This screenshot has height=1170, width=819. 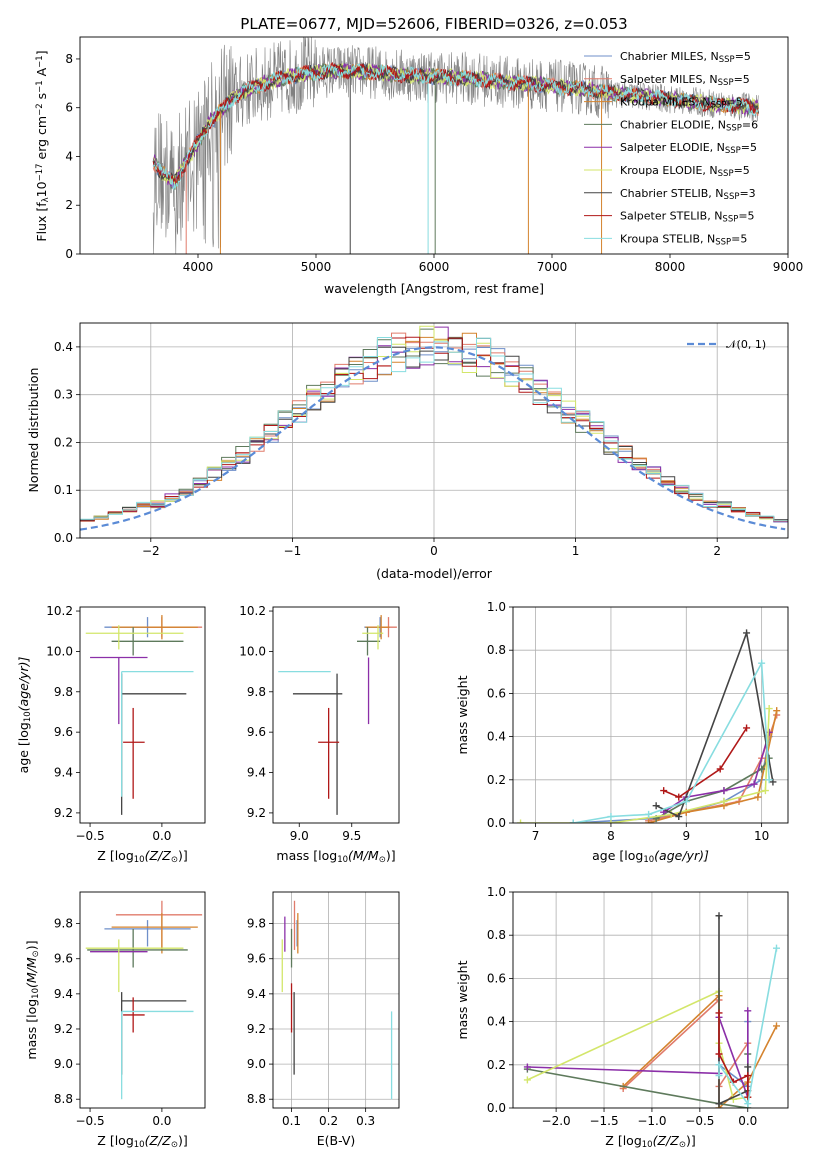 I want to click on legend-entry: Salpeter ELODIE, NSSP=5, so click(x=688, y=148).